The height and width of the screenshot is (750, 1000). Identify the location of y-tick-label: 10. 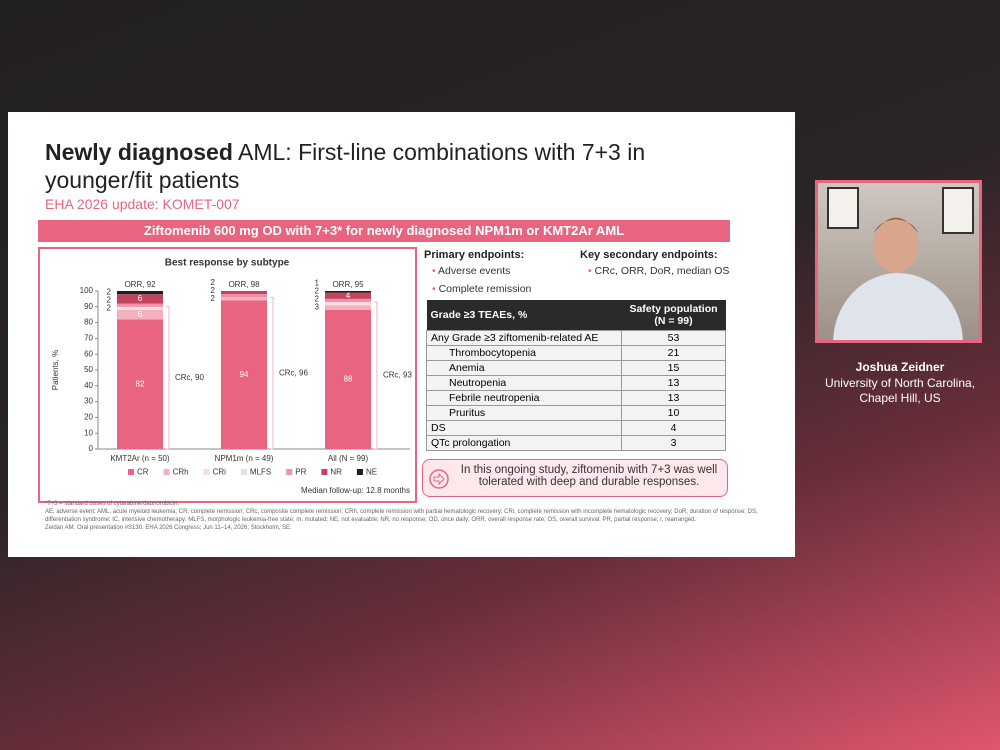
(88, 432).